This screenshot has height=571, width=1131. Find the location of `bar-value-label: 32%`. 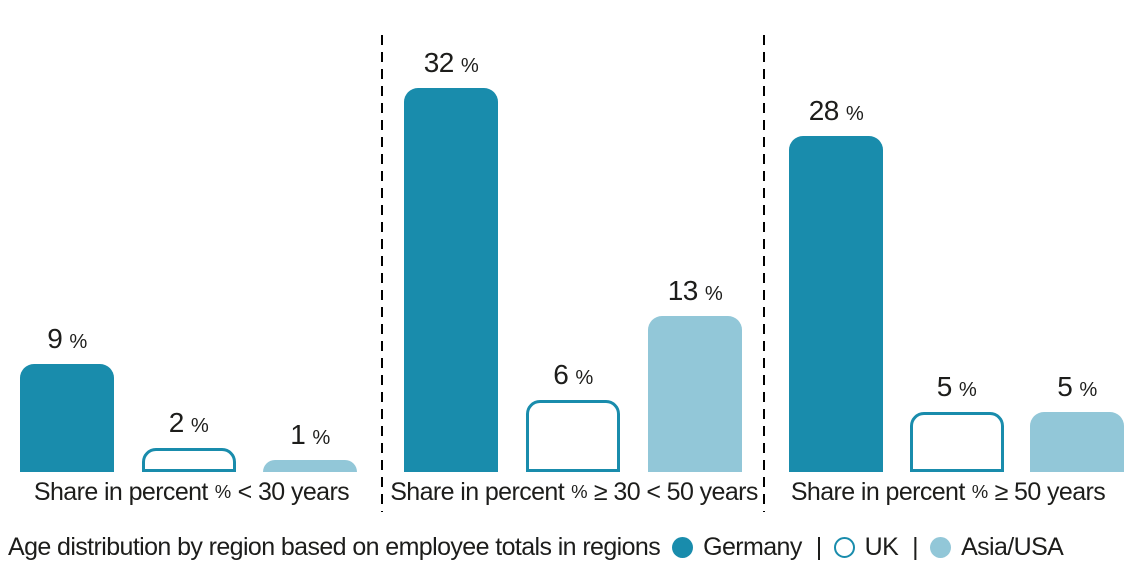

bar-value-label: 32% is located at coordinates (451, 63).